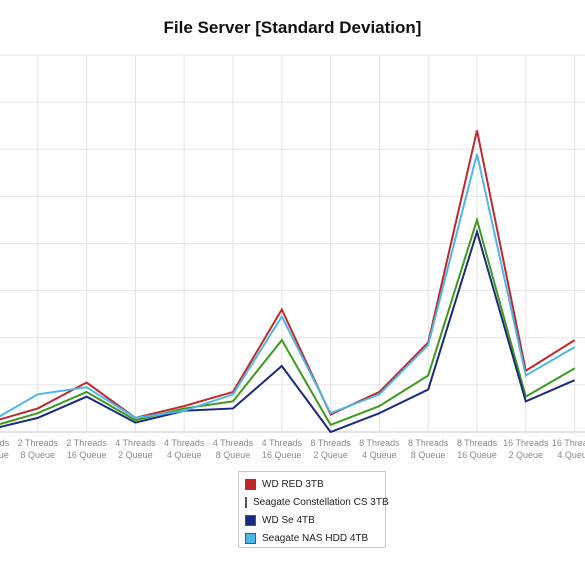 The height and width of the screenshot is (570, 585). I want to click on legend-item: WD Se 4TB, so click(315, 520).